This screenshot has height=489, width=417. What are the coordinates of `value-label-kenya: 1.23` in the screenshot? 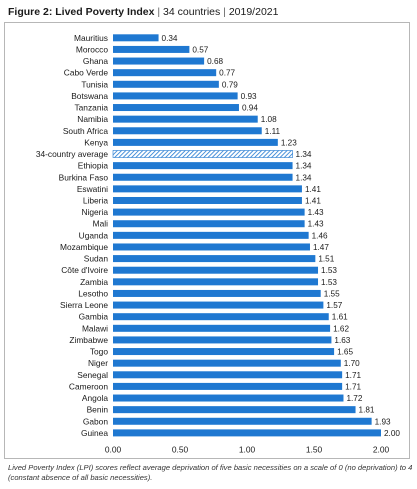 It's located at (289, 142).